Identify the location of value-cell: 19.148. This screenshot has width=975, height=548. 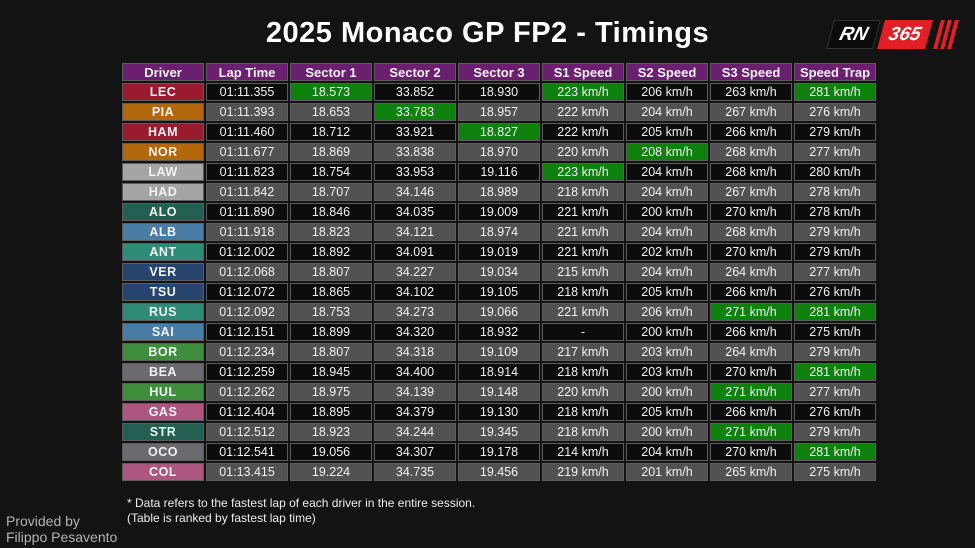
(499, 392).